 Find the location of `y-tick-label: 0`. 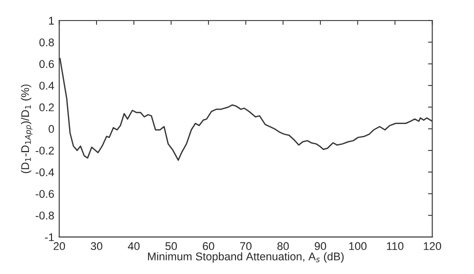

y-tick-label: 0 is located at coordinates (51, 129).